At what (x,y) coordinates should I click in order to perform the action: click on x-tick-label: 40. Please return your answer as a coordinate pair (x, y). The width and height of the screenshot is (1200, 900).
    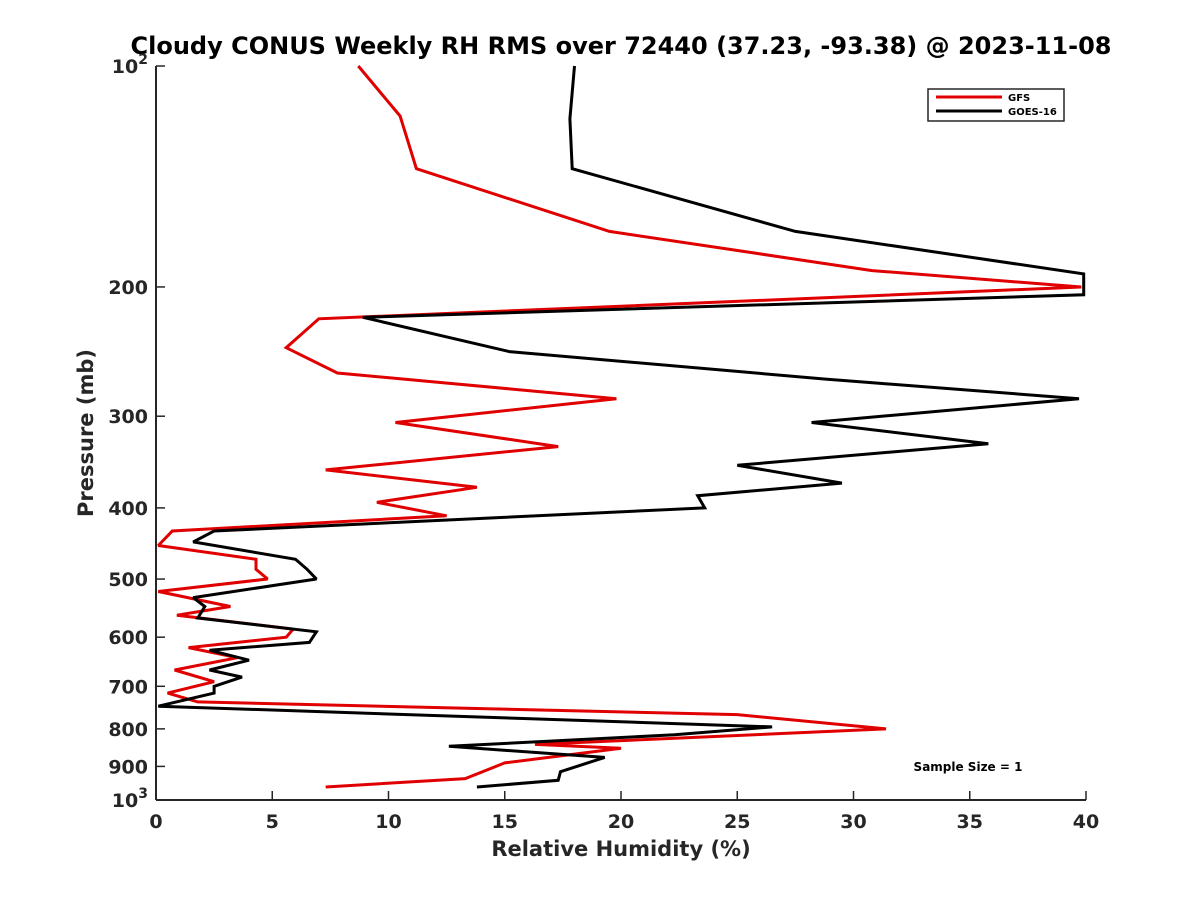
    Looking at the image, I should click on (1086, 822).